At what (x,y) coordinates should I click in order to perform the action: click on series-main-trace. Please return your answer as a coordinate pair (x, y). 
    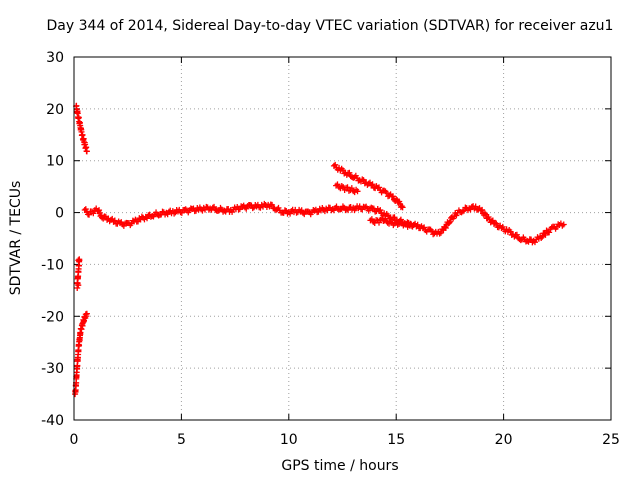
    Looking at the image, I should click on (324, 223).